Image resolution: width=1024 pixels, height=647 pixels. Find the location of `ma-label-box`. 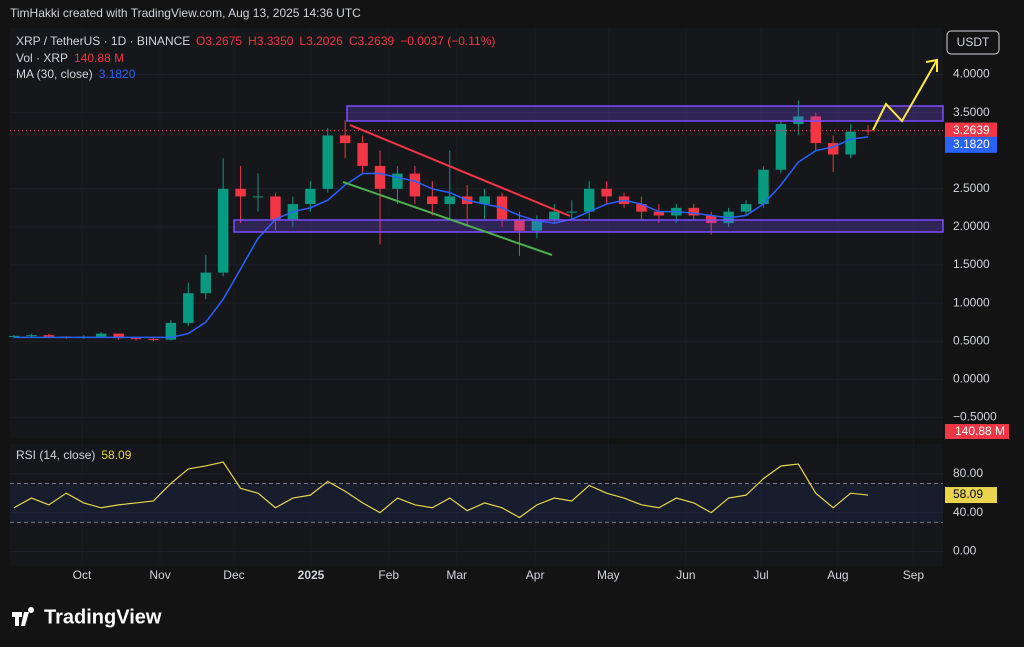

ma-label-box is located at coordinates (971, 144).